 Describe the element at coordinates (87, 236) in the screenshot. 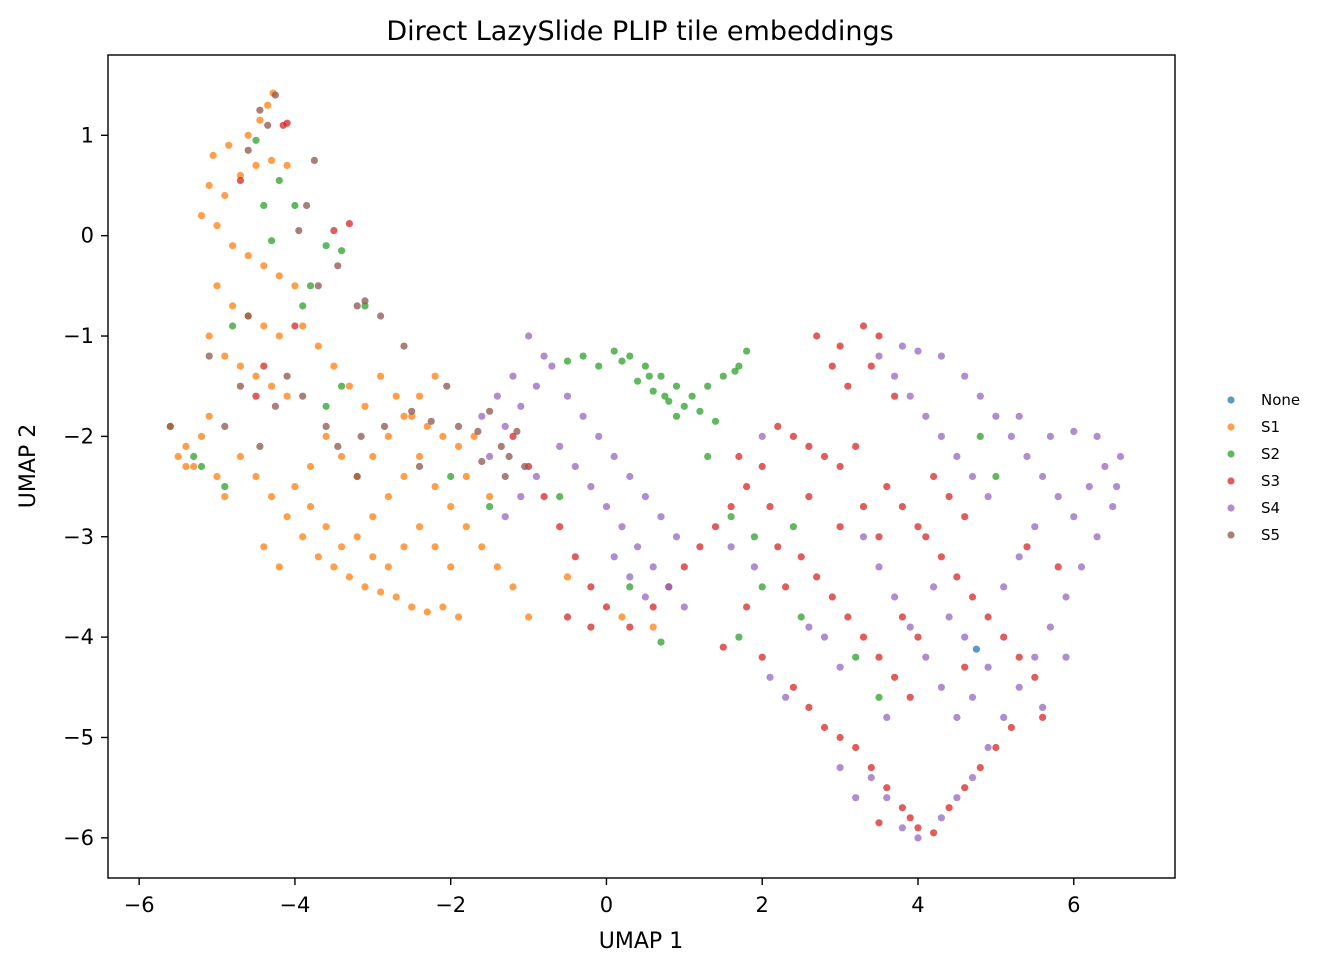

I see `y-tick-label-1: 0` at that location.